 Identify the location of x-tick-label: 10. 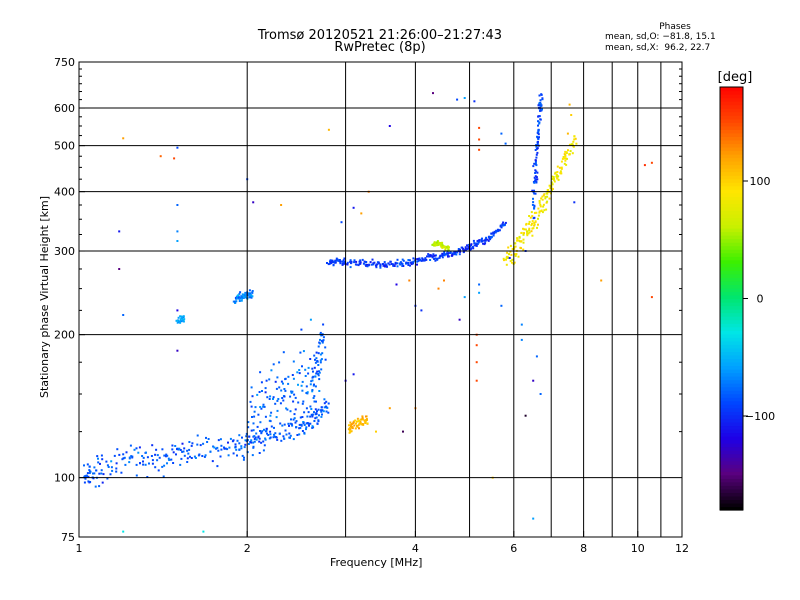
(638, 548).